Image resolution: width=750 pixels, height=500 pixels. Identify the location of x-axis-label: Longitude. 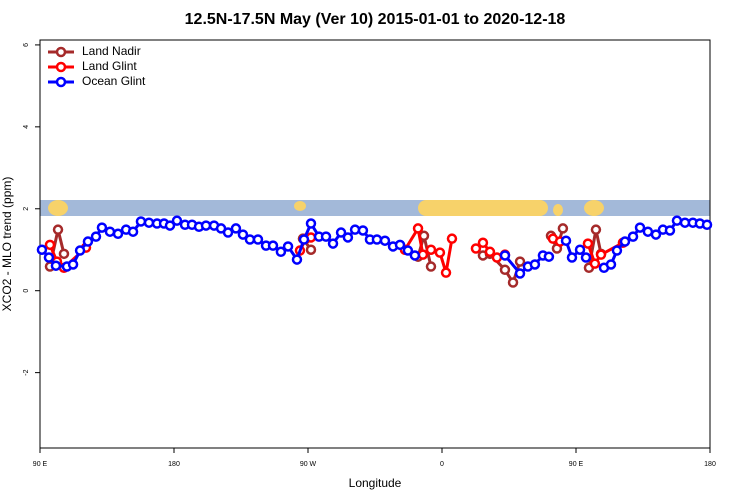
(375, 483).